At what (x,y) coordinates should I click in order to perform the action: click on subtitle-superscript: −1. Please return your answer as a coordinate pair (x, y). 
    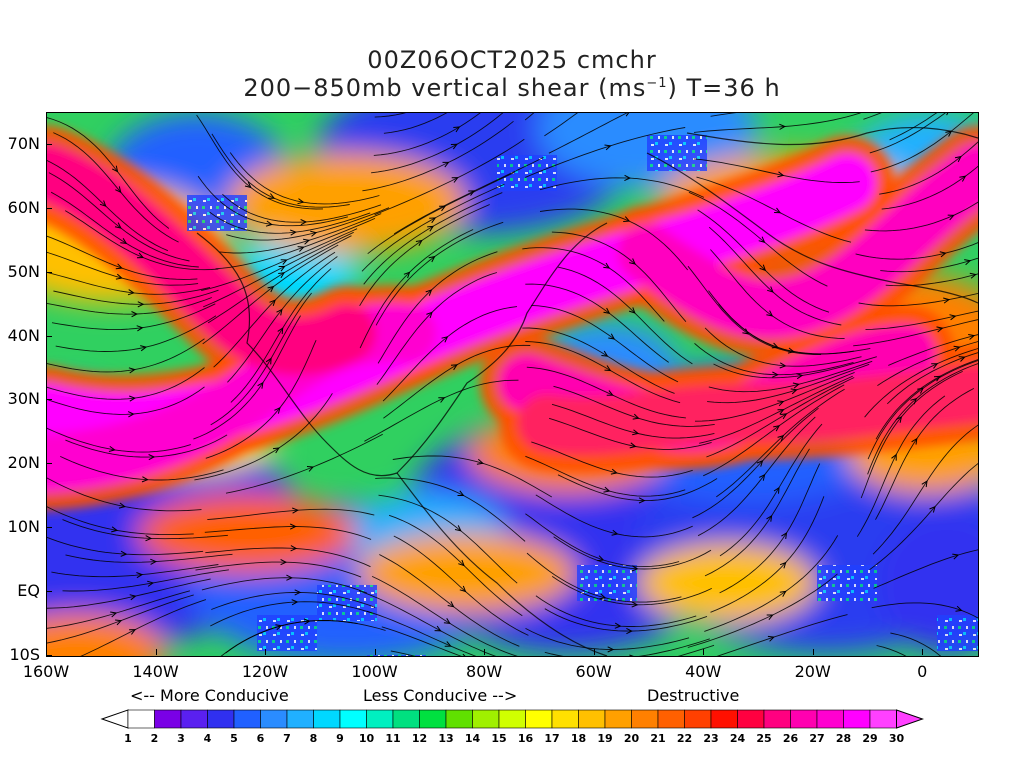
    Looking at the image, I should click on (657, 83).